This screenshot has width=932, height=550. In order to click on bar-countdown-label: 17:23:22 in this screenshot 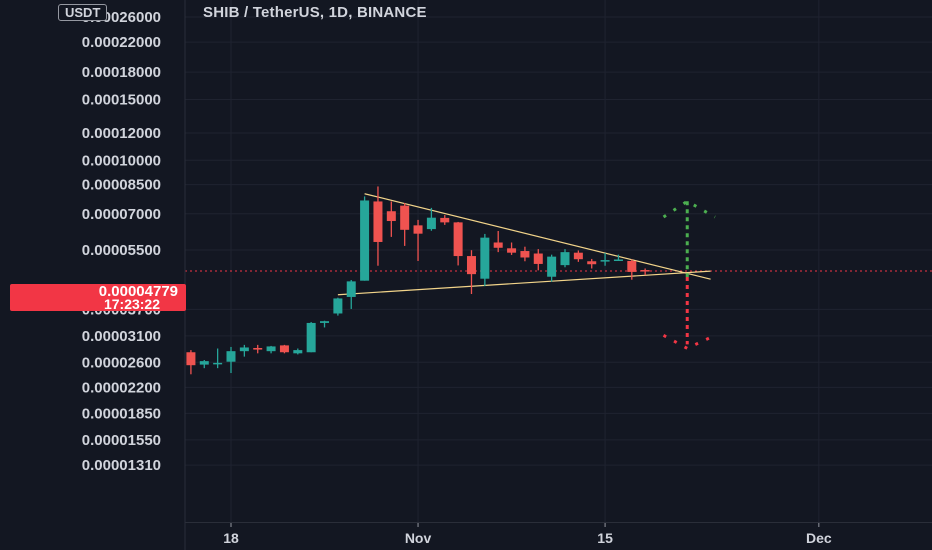, I will do `click(131, 304)`.